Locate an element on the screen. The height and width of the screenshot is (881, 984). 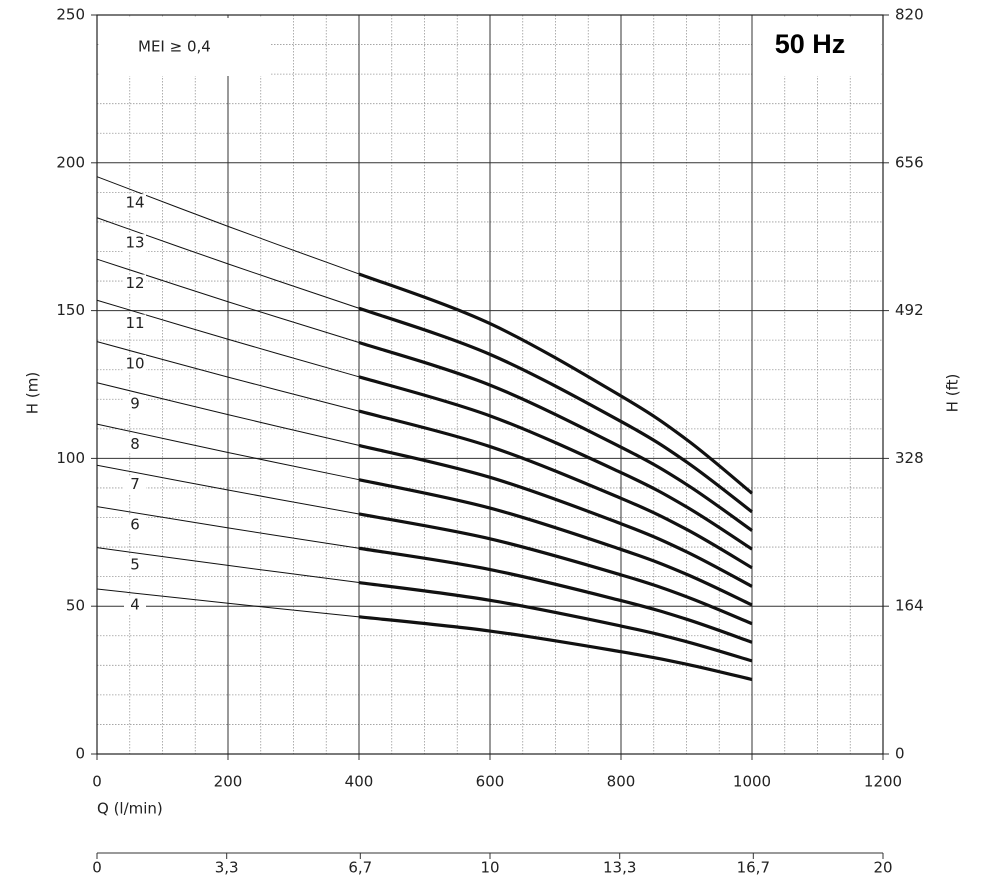
y2-tick-label: 0 is located at coordinates (900, 754).